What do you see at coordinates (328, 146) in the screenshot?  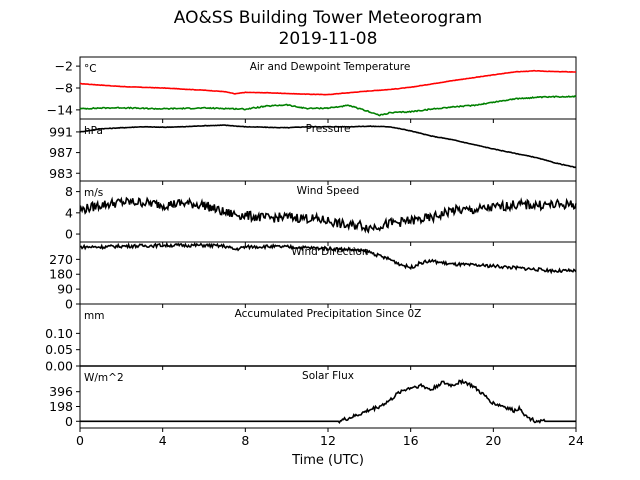 I see `pressure-line` at bounding box center [328, 146].